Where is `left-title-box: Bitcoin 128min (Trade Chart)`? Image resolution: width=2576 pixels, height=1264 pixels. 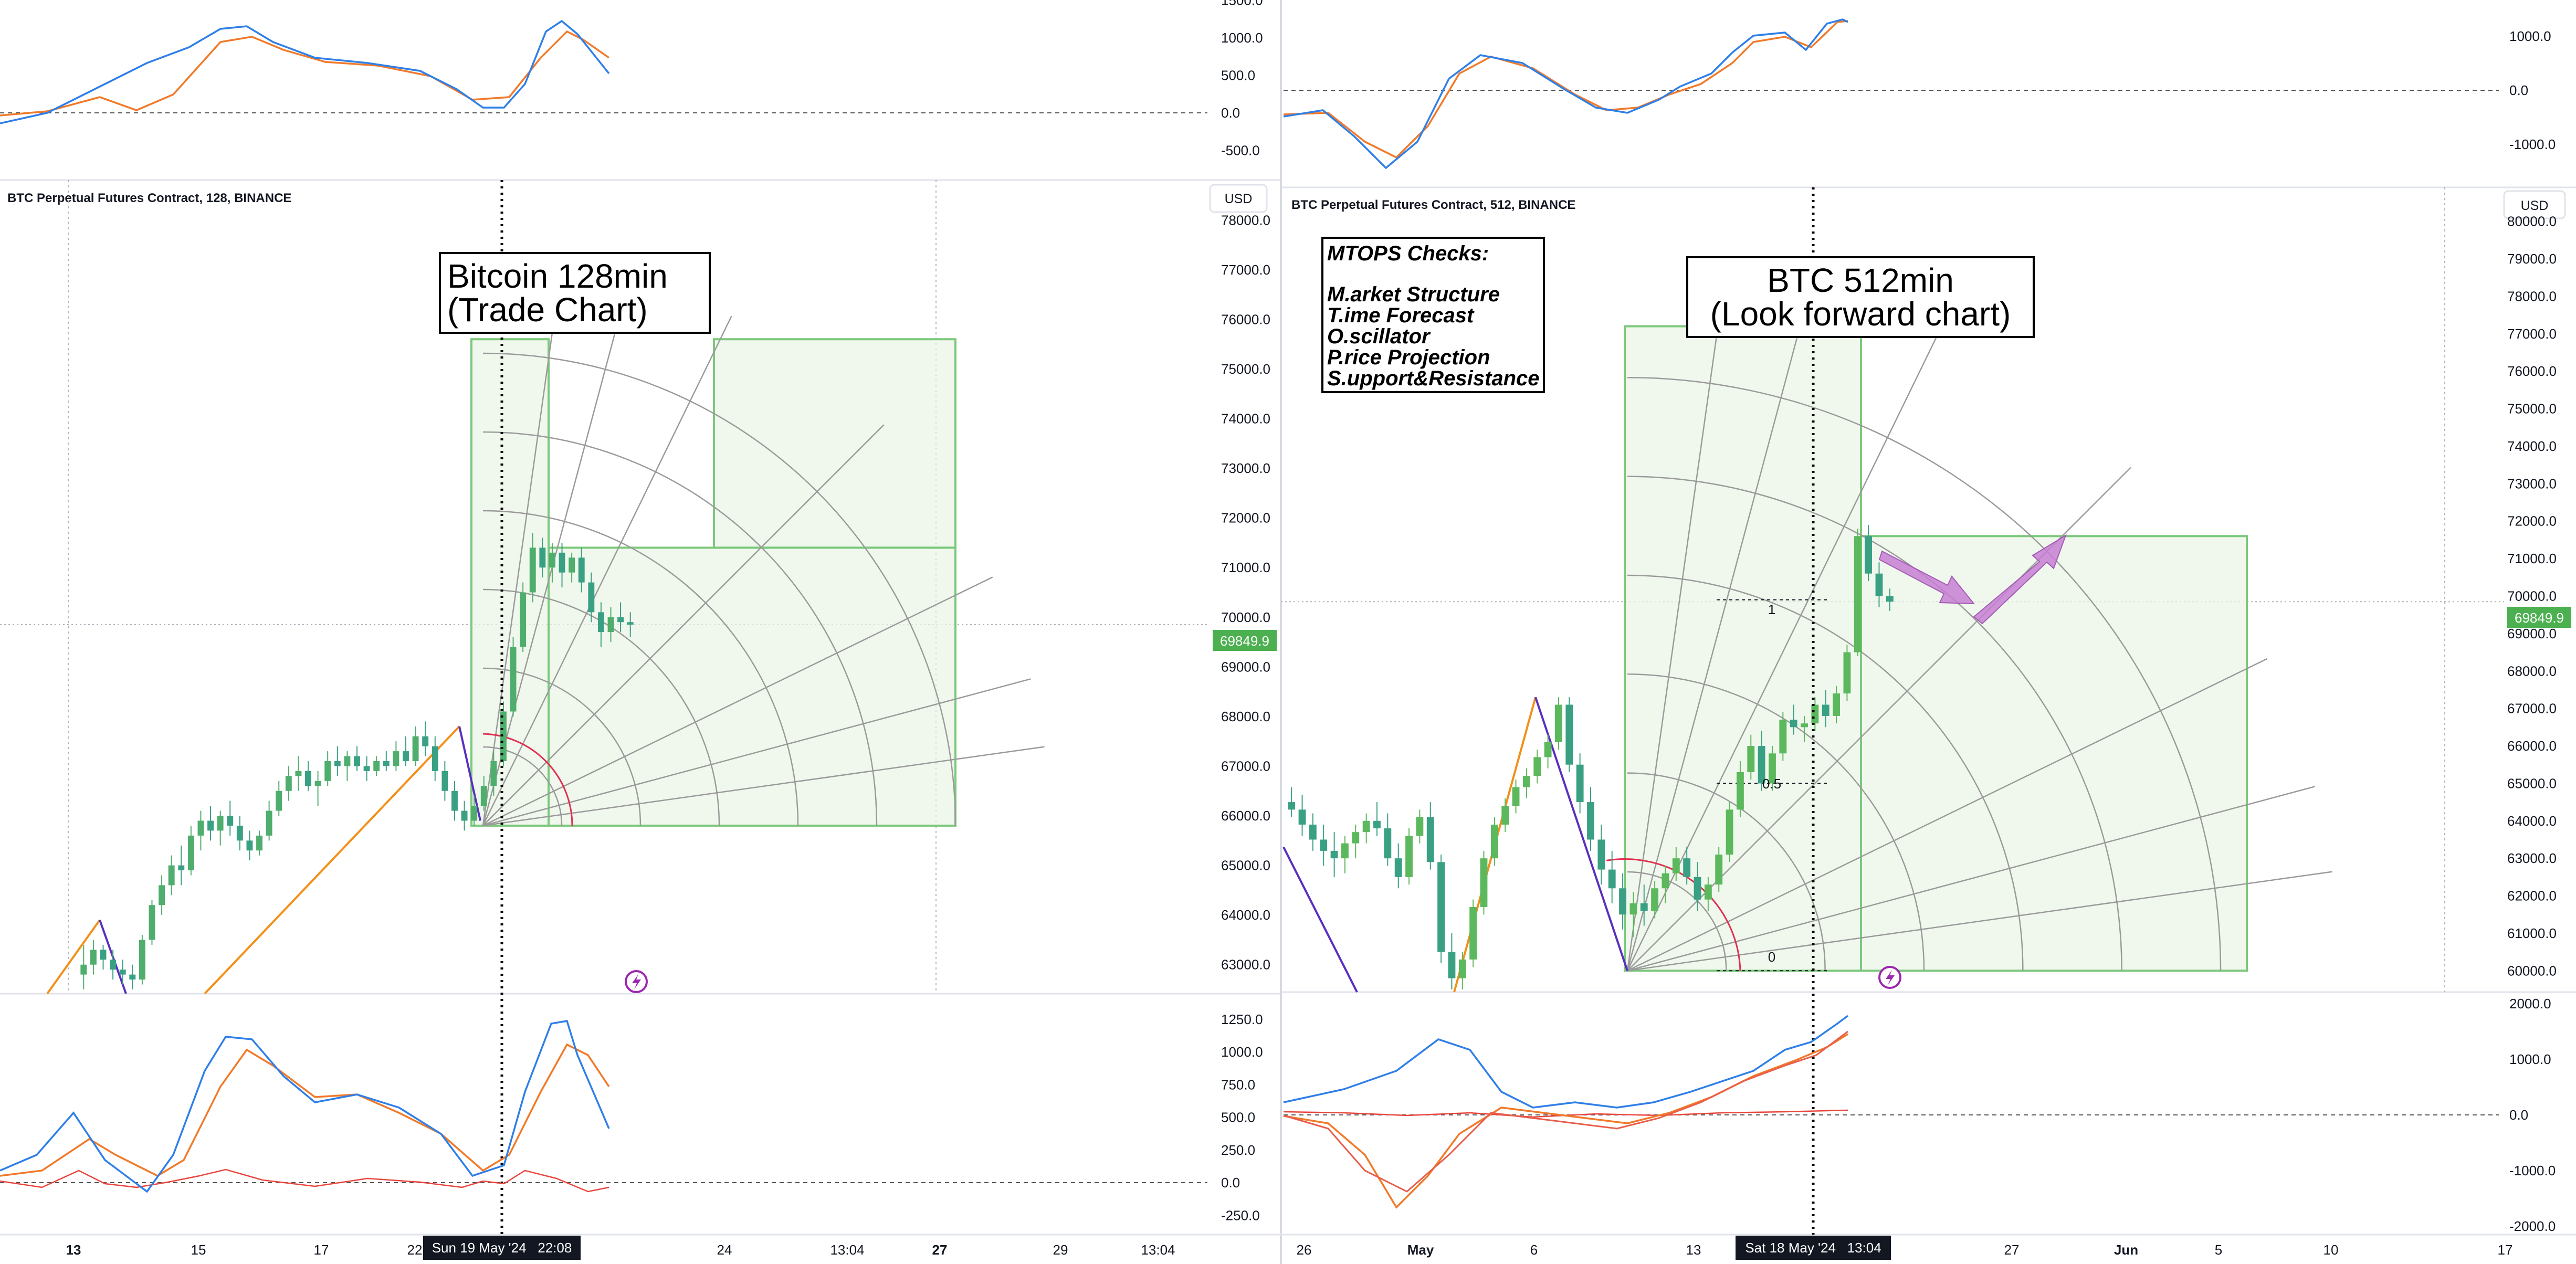
left-title-box: Bitcoin 128min (Trade Chart) is located at coordinates (575, 293).